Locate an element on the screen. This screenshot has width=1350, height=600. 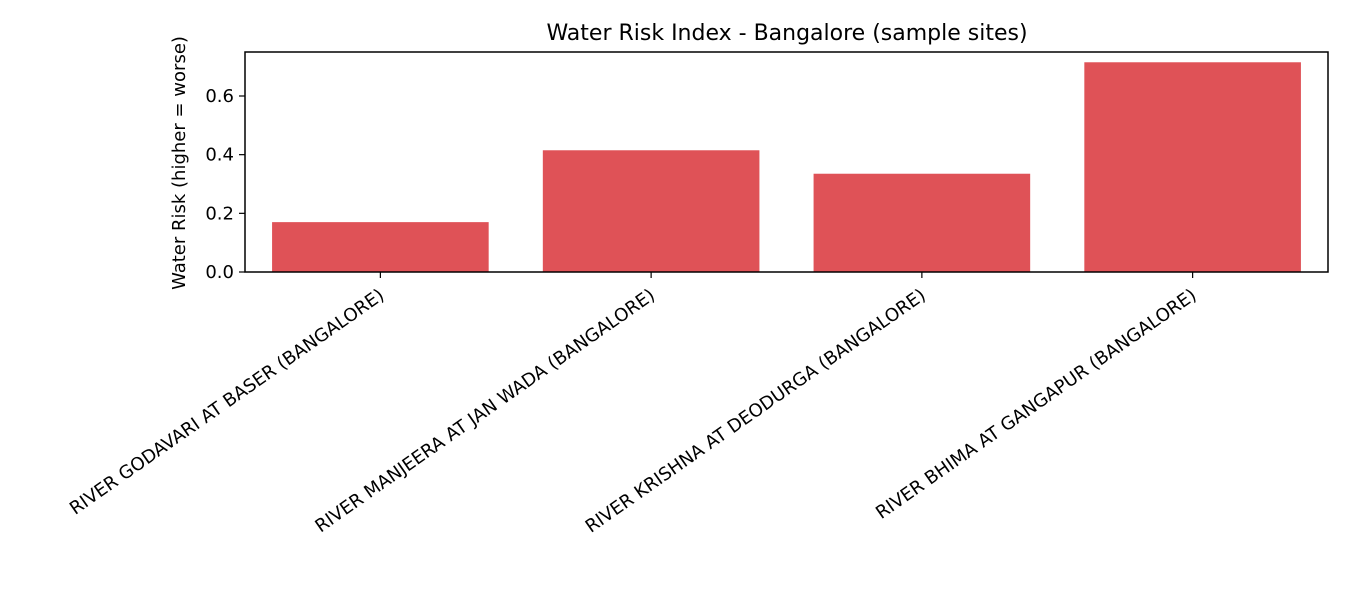
y-tick-label-1: 0.0 is located at coordinates (219, 272).